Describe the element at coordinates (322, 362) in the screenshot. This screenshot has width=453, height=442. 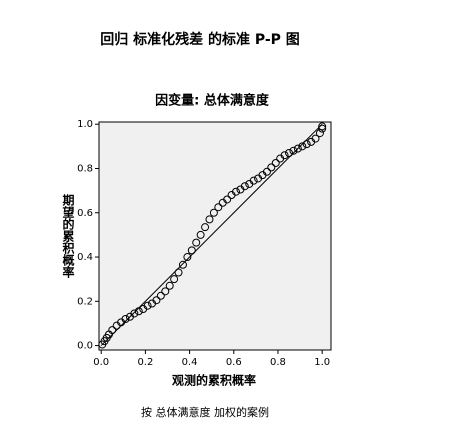
I see `x-tick-label: 1.0` at that location.